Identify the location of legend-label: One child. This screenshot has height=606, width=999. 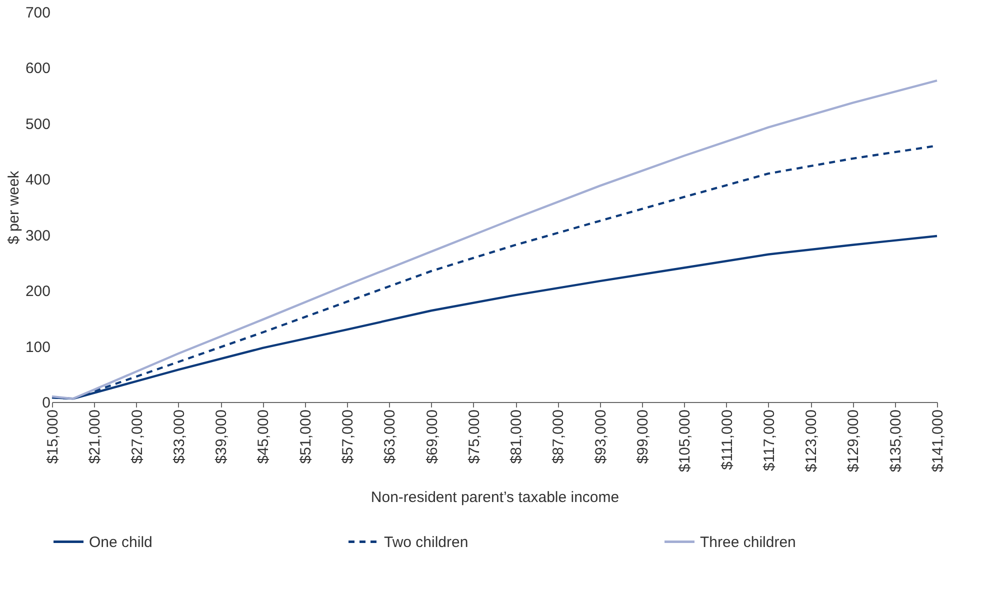
(120, 542).